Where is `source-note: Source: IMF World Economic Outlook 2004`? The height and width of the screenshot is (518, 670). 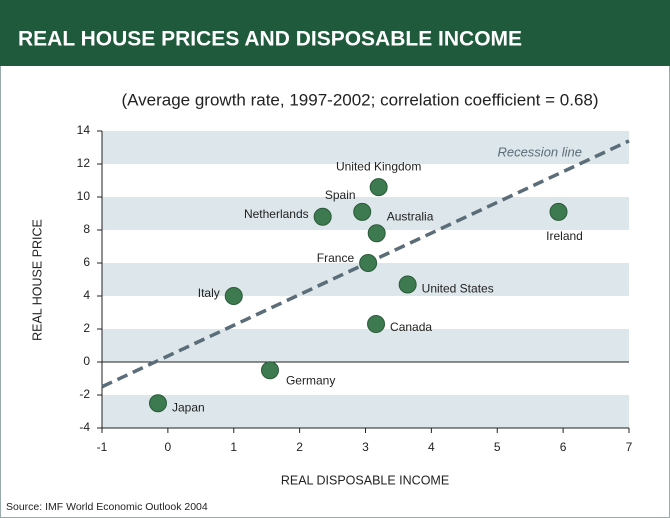
source-note: Source: IMF World Economic Outlook 2004 is located at coordinates (107, 507).